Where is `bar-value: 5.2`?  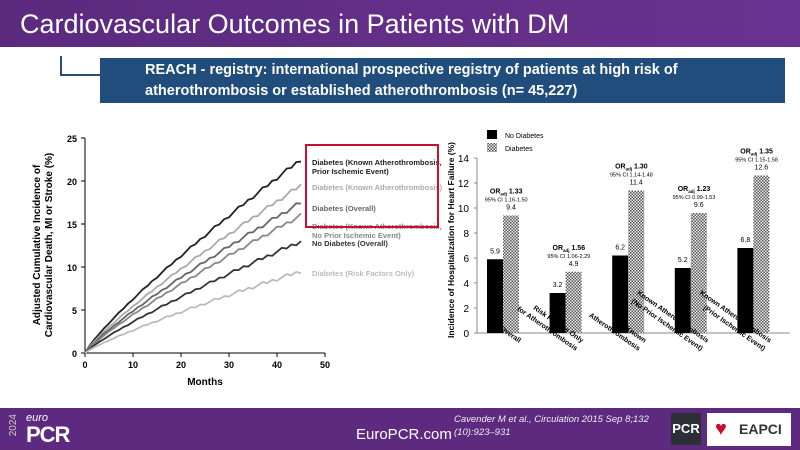 bar-value: 5.2 is located at coordinates (683, 260).